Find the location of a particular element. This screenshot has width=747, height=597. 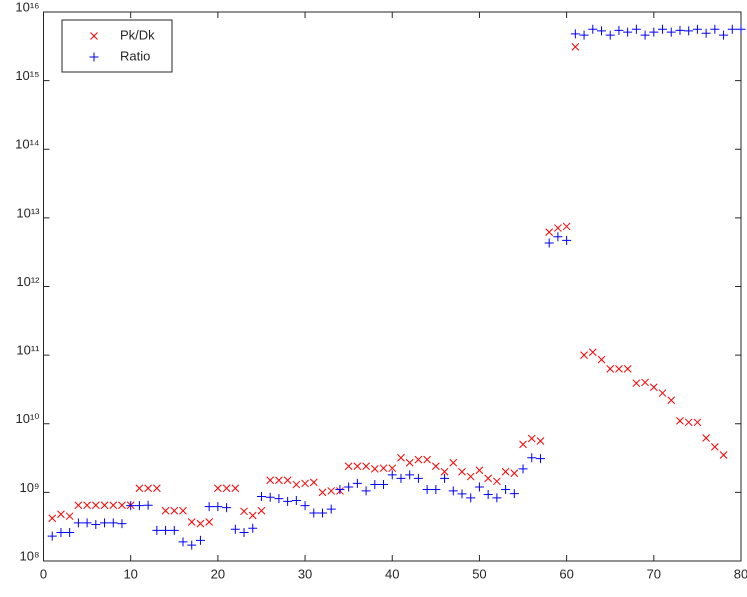

x-tick-label: 10 is located at coordinates (130, 573).